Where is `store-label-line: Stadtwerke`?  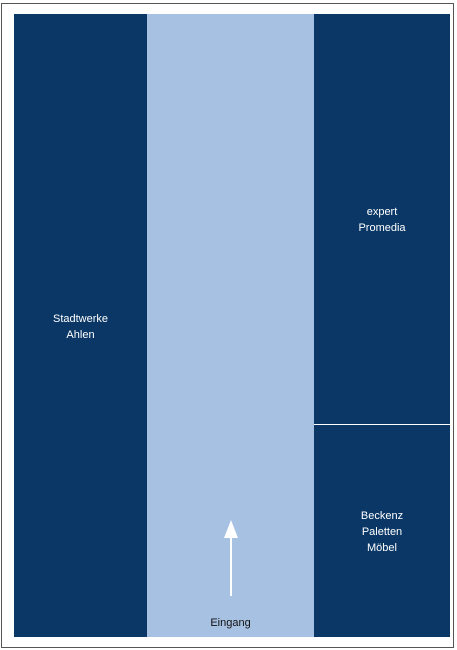 store-label-line: Stadtwerke is located at coordinates (80, 319).